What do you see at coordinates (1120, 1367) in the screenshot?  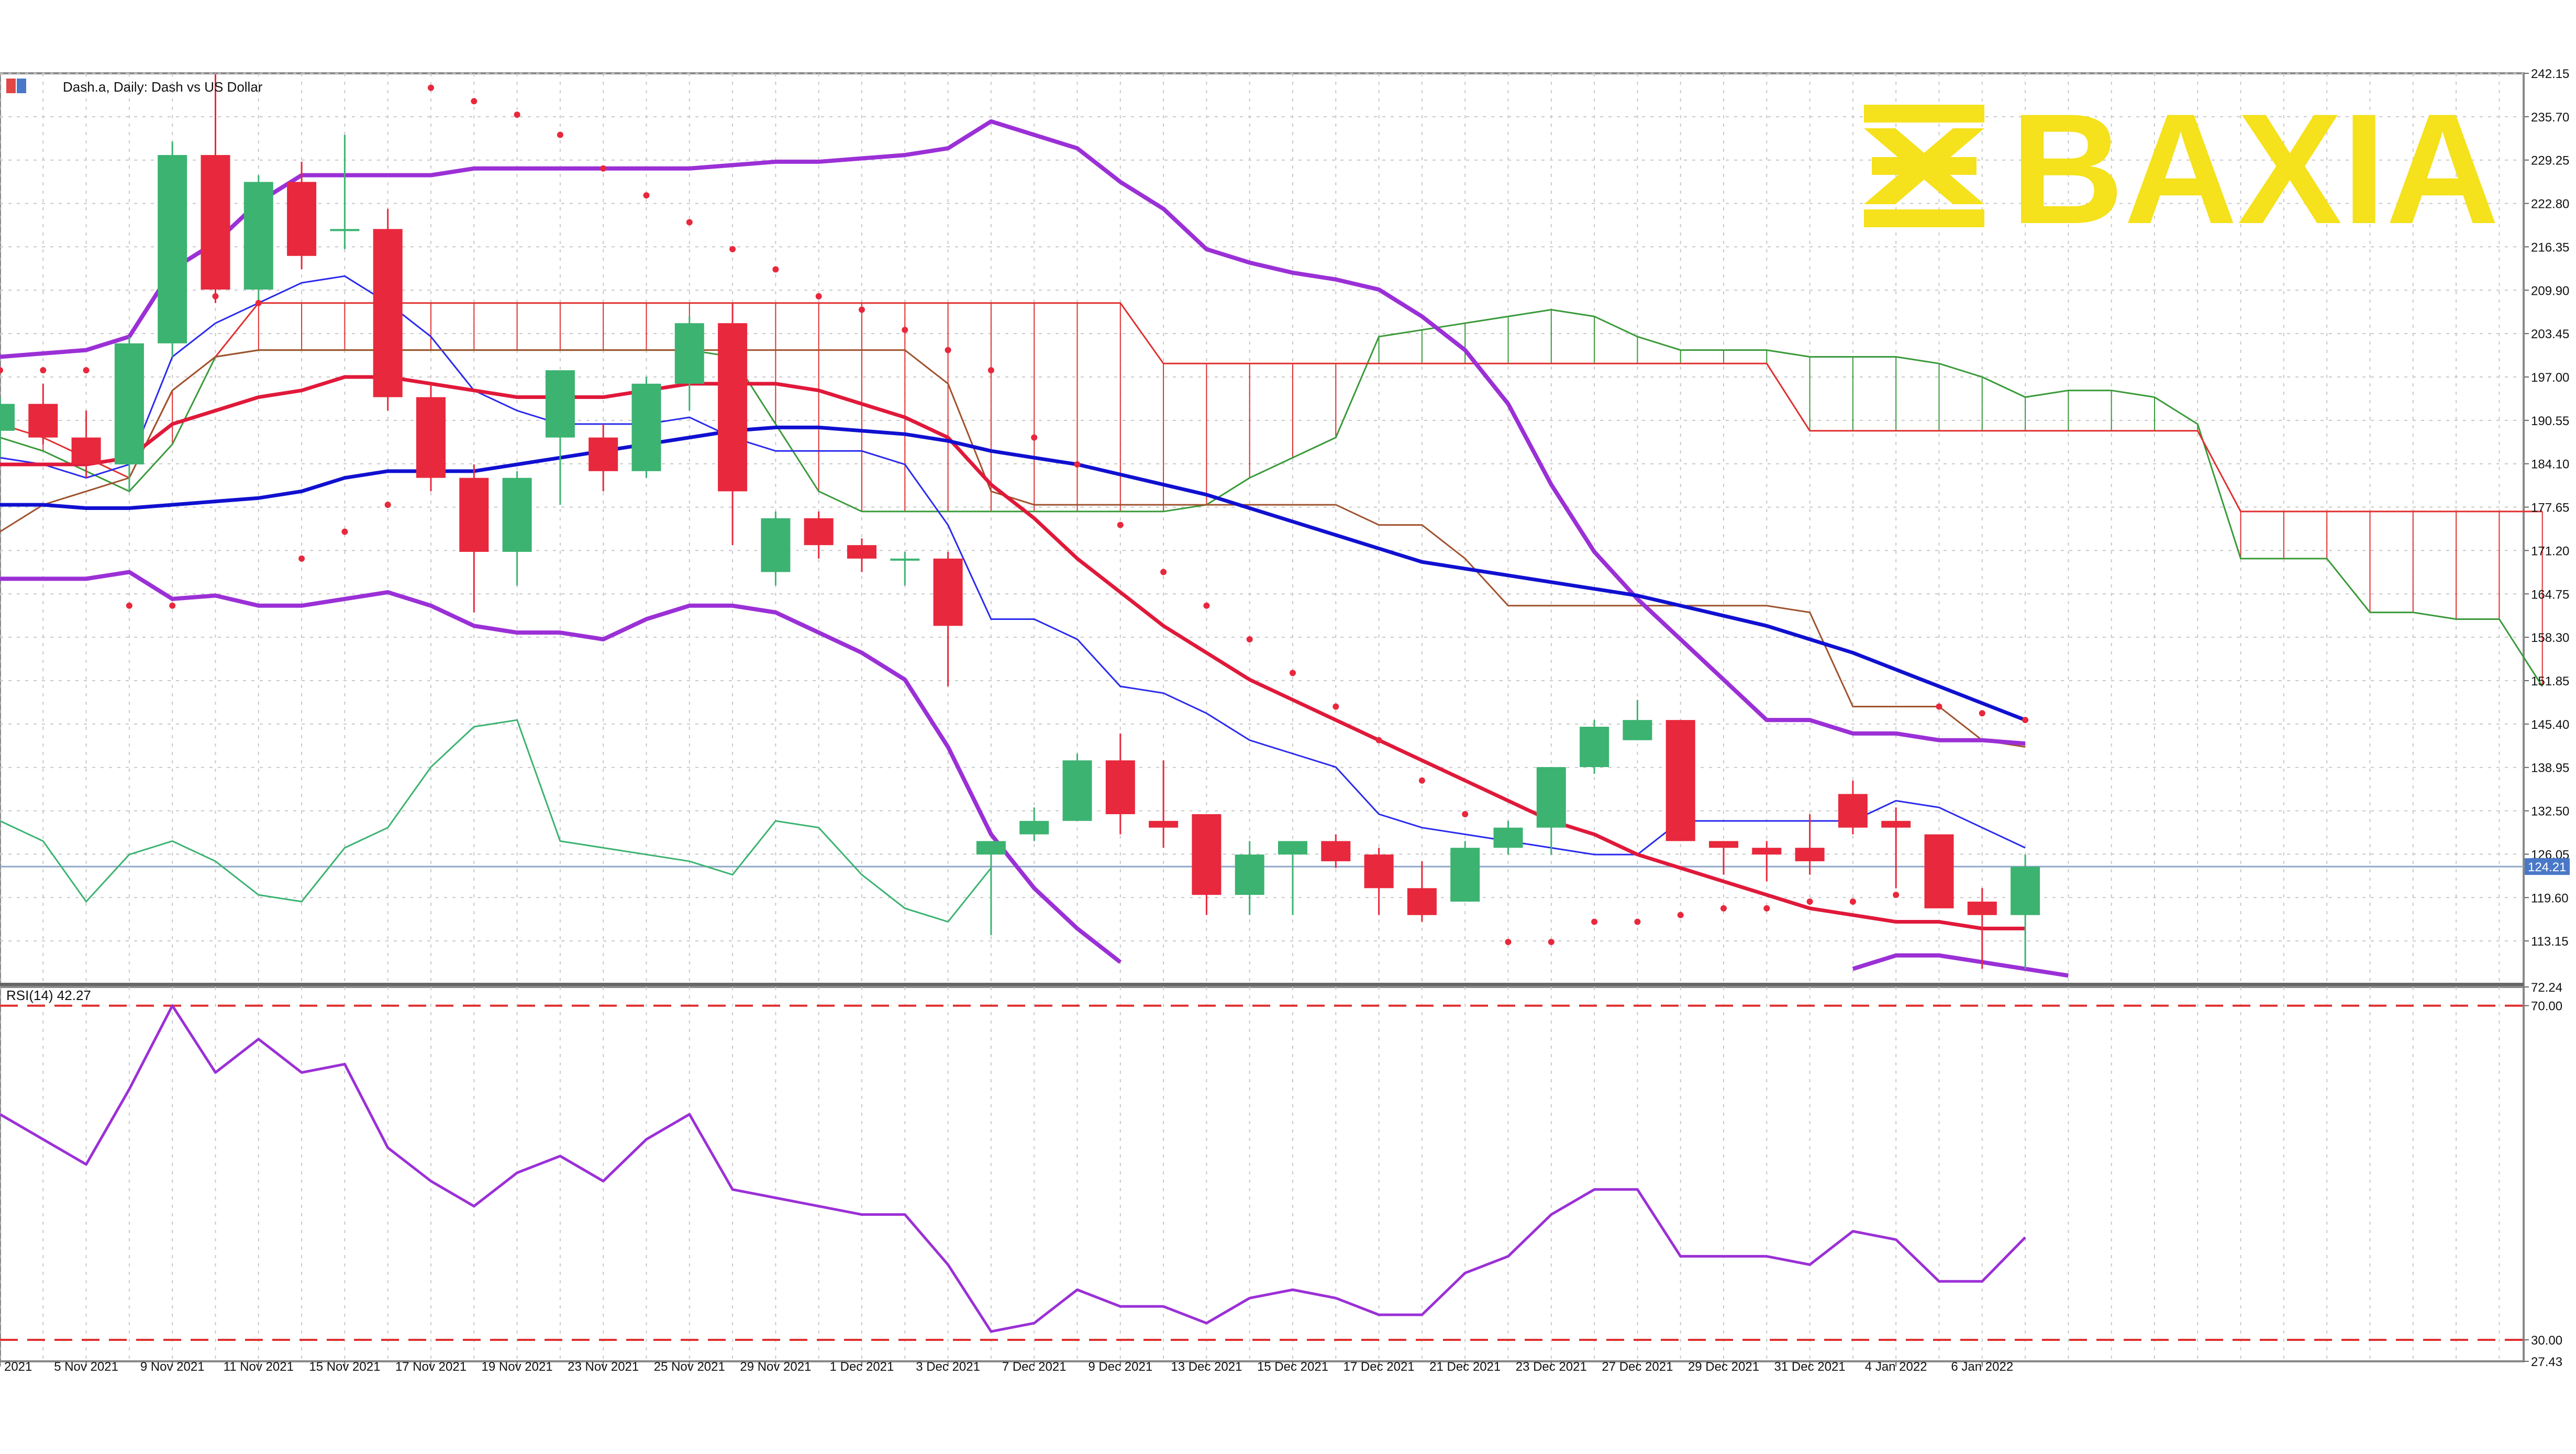 I see `time-tick-label: 9 Dec 2021` at bounding box center [1120, 1367].